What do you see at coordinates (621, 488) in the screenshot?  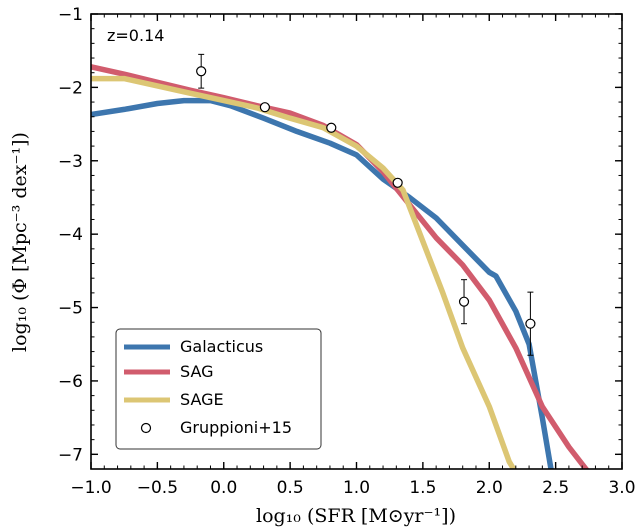 I see `x-tick-label: 3.0` at bounding box center [621, 488].